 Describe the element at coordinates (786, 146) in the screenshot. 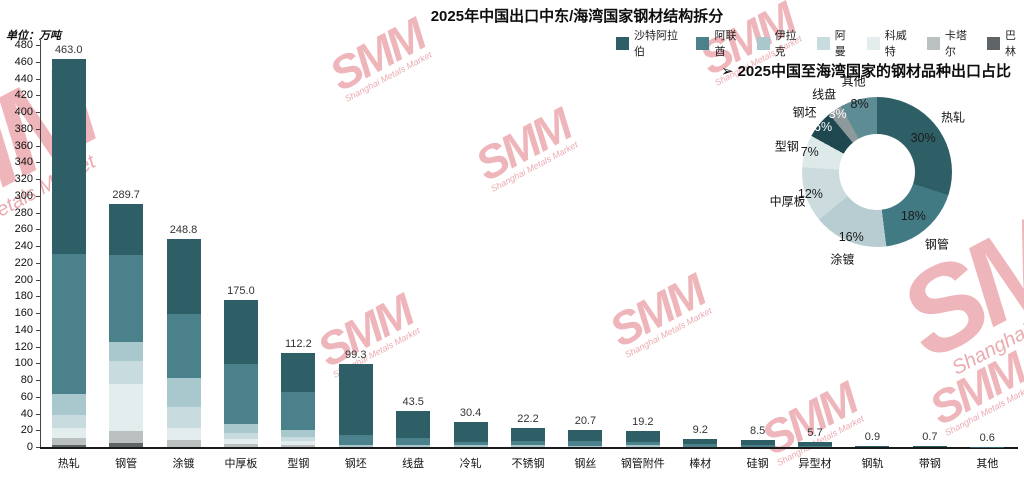

I see `donut-name-label-型钢: 型钢` at that location.